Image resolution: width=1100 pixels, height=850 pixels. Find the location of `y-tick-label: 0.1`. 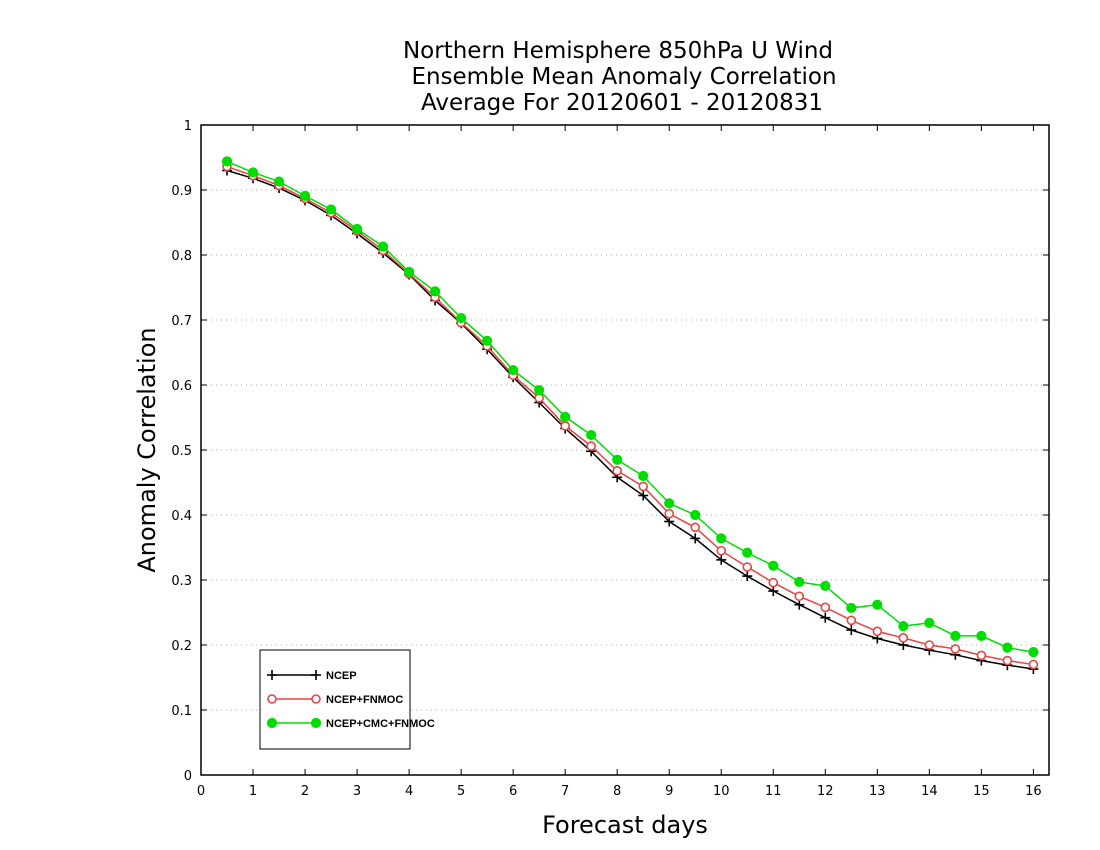

y-tick-label: 0.1 is located at coordinates (181, 711).